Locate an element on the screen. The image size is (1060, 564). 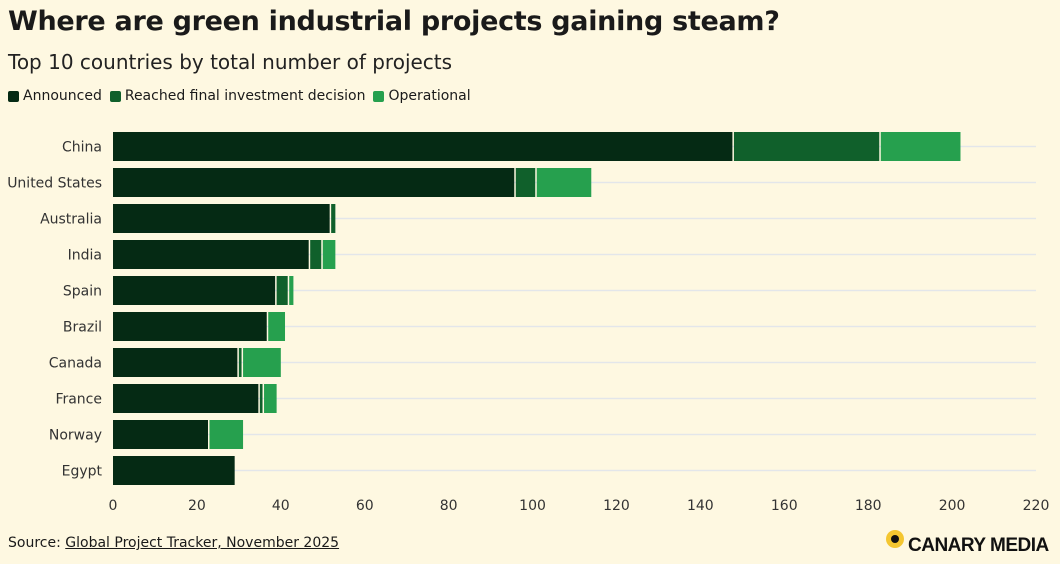
legend-item-fid: Reached final investment decision is located at coordinates (237, 96).